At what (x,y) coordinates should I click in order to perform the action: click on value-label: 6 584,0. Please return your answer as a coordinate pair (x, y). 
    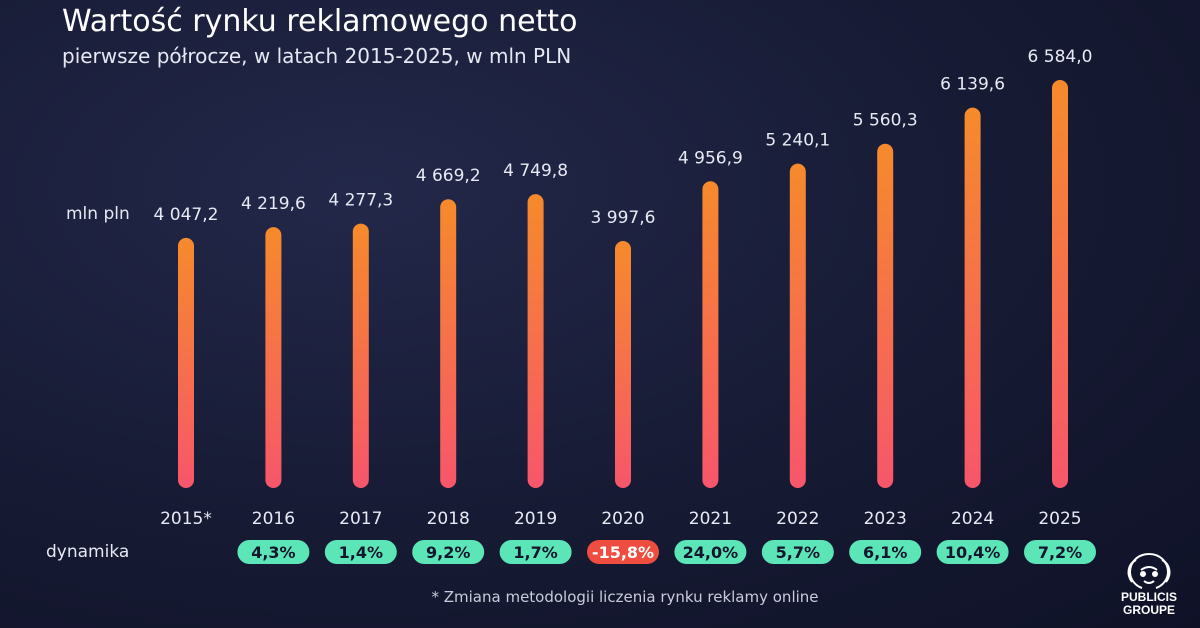
    Looking at the image, I should click on (1060, 57).